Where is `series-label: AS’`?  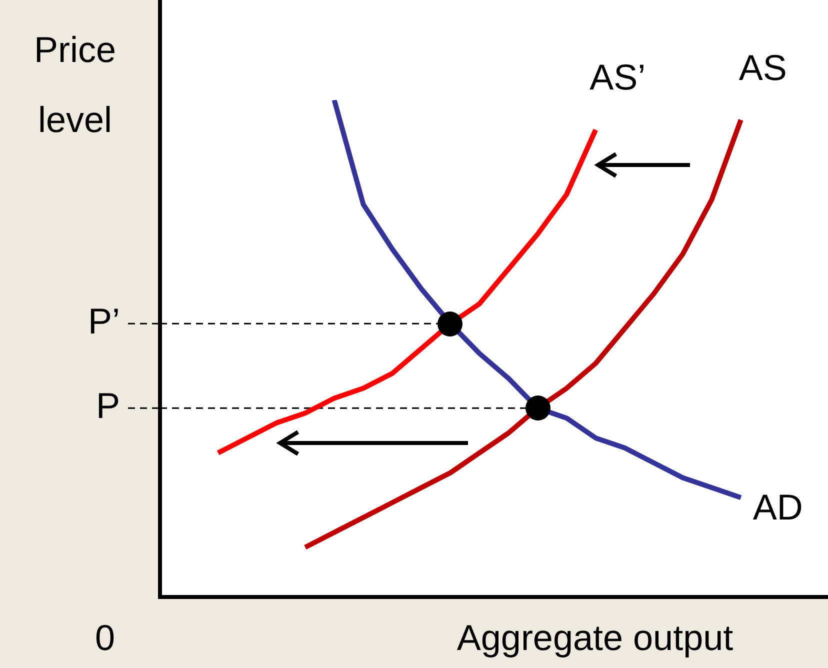
series-label: AS’ is located at coordinates (618, 77).